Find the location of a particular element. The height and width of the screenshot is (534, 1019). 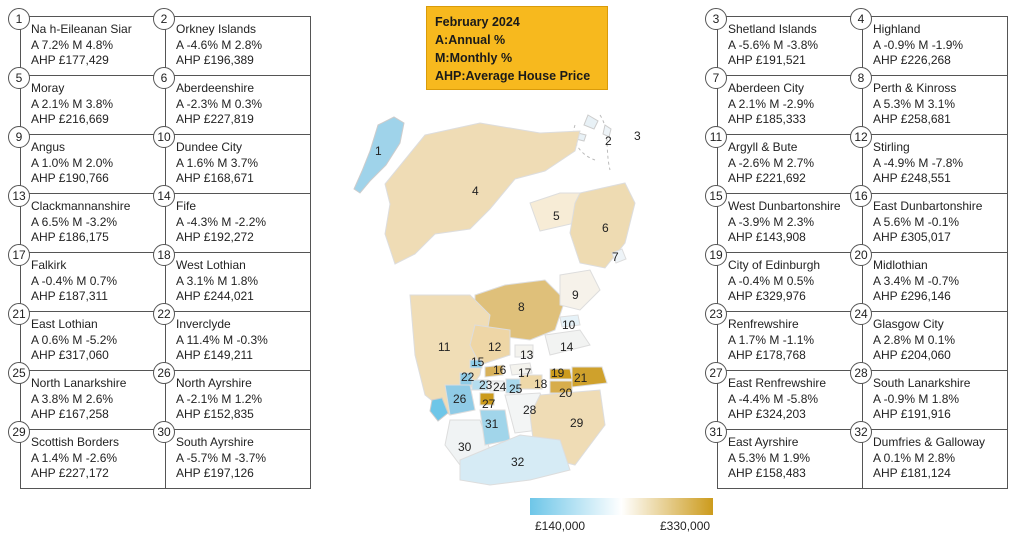

region-change-stats: A 3.8% M 2.6% is located at coordinates (72, 398).